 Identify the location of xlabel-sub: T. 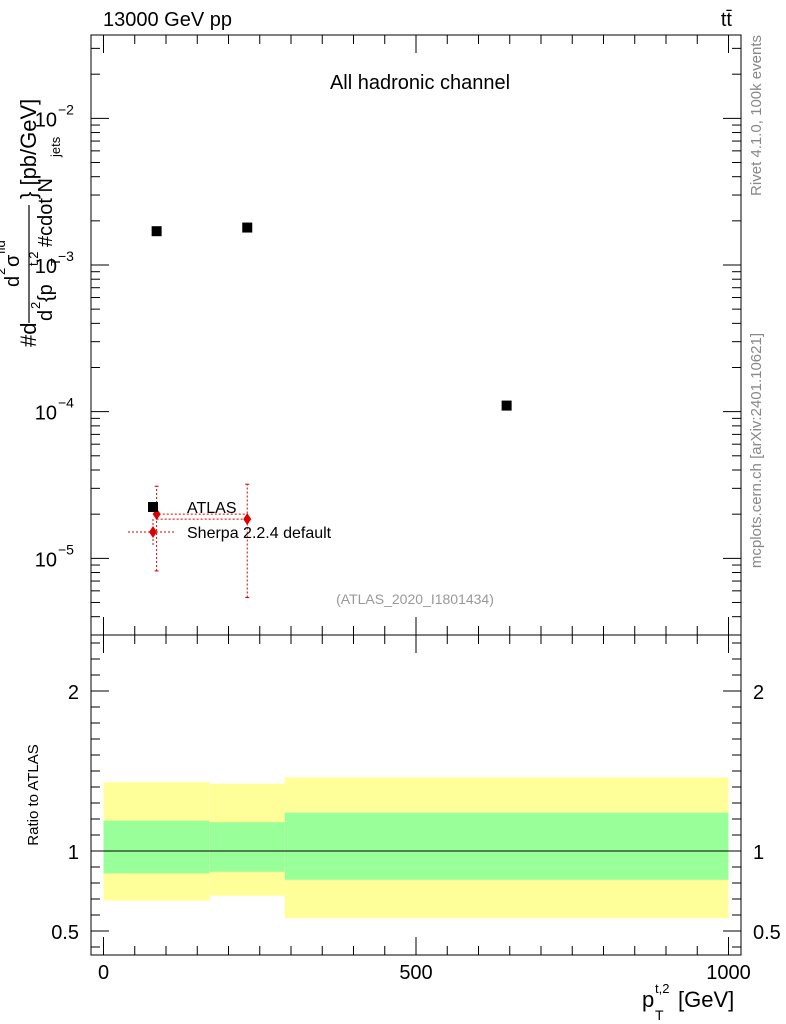
(659, 1015).